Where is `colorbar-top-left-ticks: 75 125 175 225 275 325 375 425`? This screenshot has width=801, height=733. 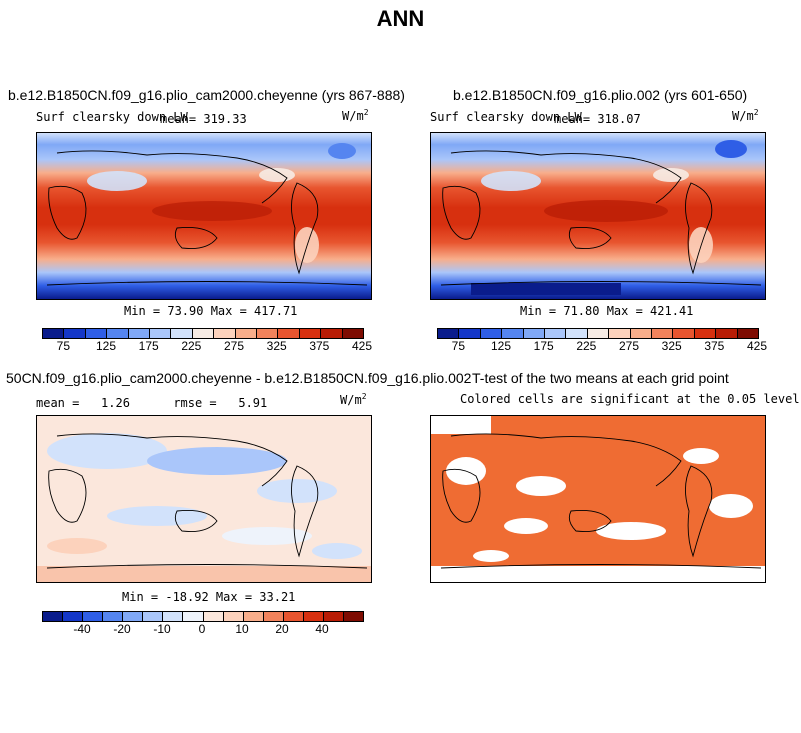 colorbar-top-left-ticks: 75 125 175 225 275 325 375 425 is located at coordinates (207, 347).